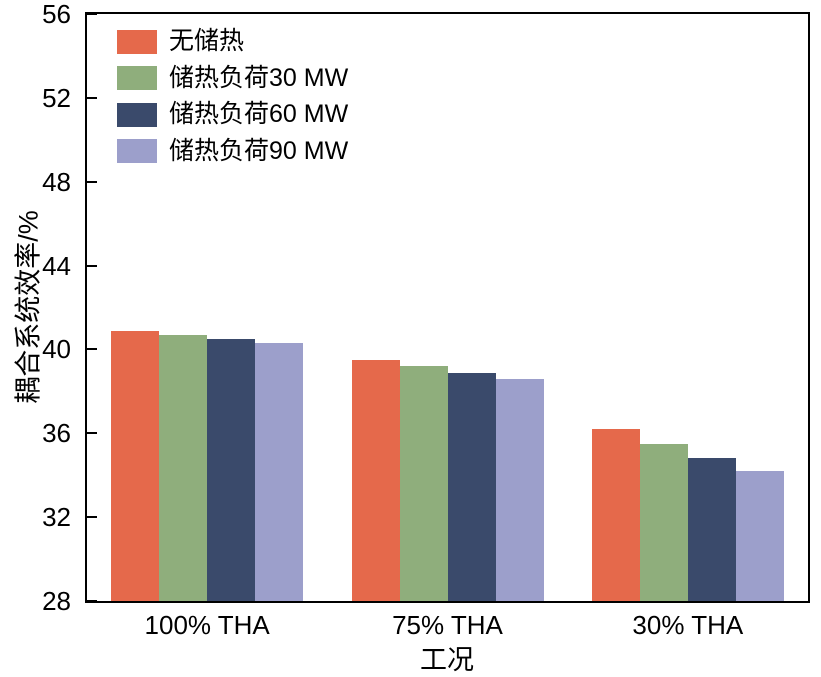  What do you see at coordinates (447, 625) in the screenshot?
I see `x-category-label: 75% THA` at bounding box center [447, 625].